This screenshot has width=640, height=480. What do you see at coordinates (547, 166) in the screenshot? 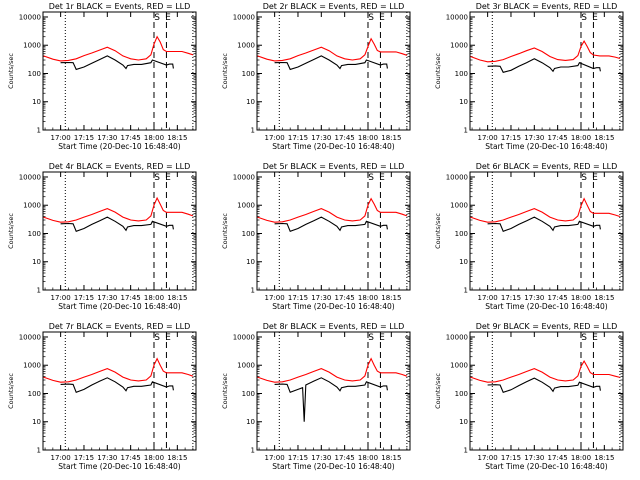
I see `panel-title: Det 6r BLACK = Events, RED = LLD` at bounding box center [547, 166].